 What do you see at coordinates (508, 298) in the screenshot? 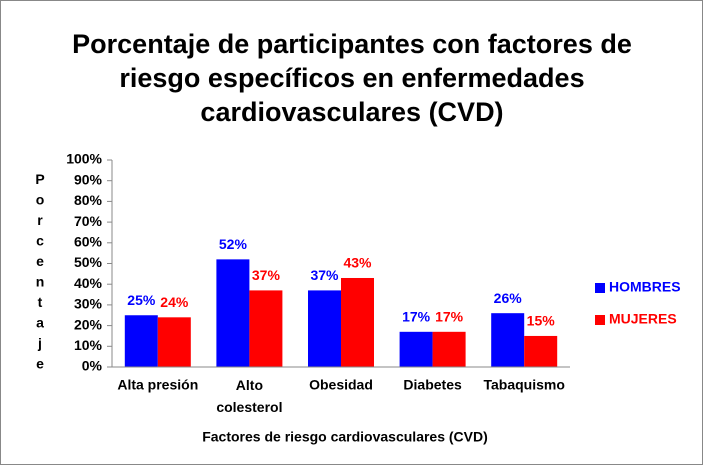
I see `value-label: 26%` at bounding box center [508, 298].